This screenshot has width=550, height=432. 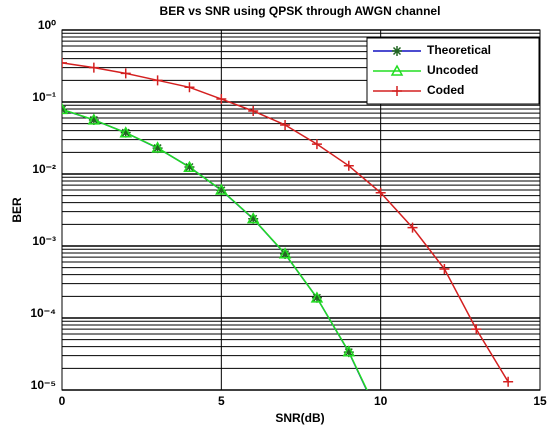 I want to click on y-tick-label: 10⁻¹, so click(x=44, y=97).